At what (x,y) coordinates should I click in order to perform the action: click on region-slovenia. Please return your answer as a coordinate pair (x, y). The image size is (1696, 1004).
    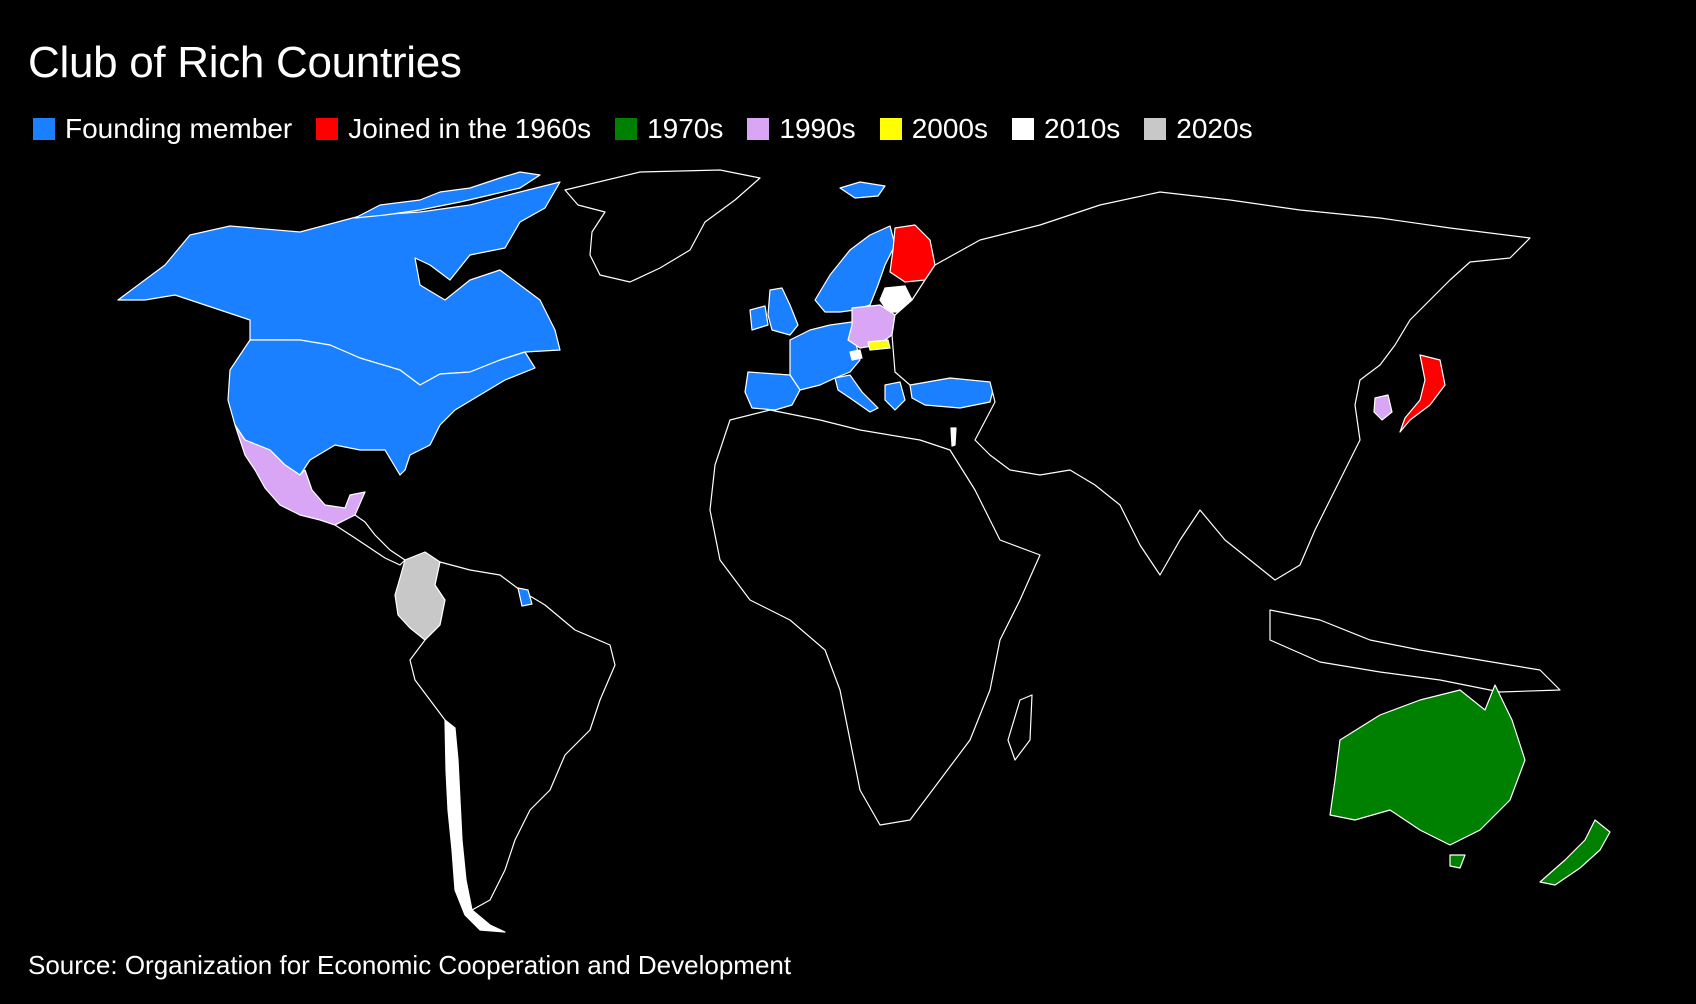
    Looking at the image, I should click on (856, 355).